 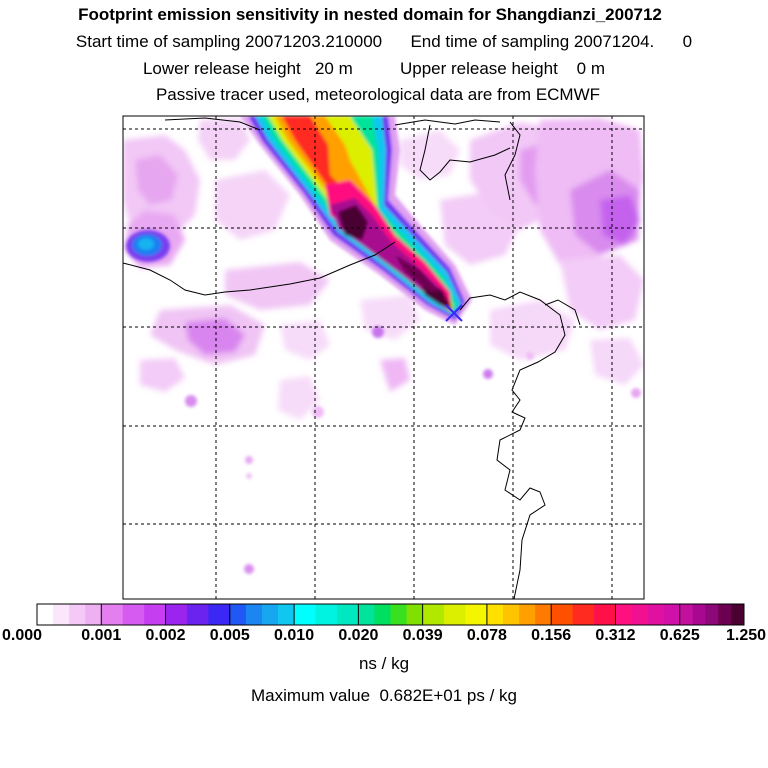 What do you see at coordinates (384, 695) in the screenshot?
I see `maximum-value-label: Maximum value 0.682E+01 ps / kg` at bounding box center [384, 695].